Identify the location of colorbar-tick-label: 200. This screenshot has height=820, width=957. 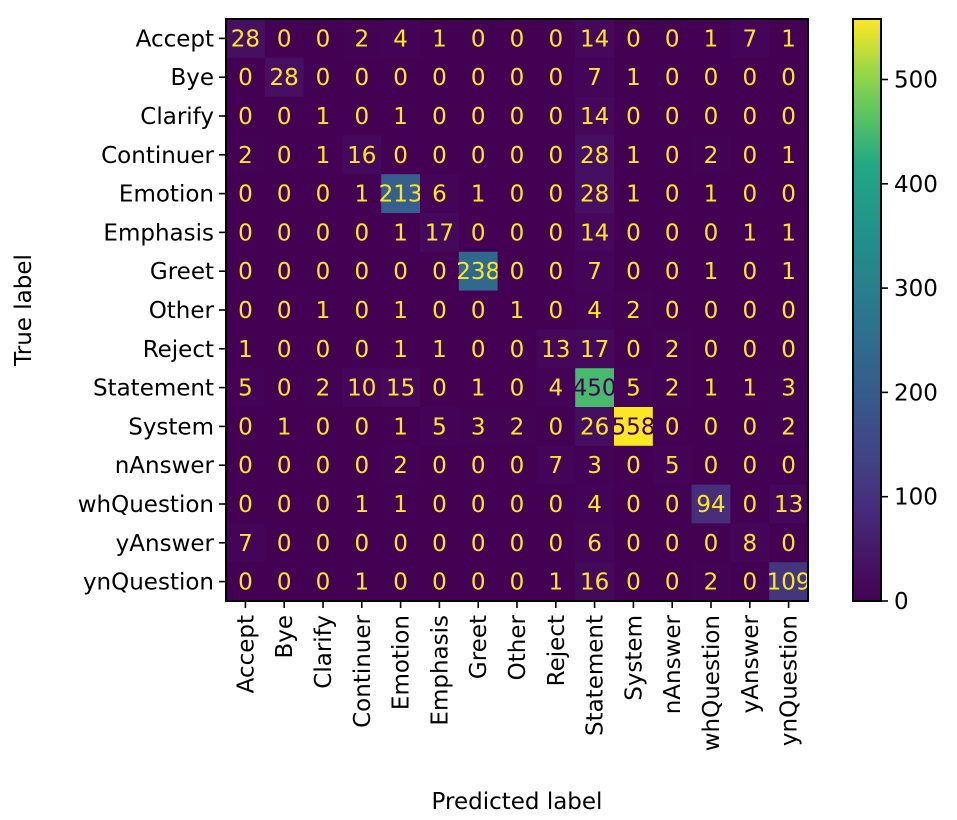
(916, 393).